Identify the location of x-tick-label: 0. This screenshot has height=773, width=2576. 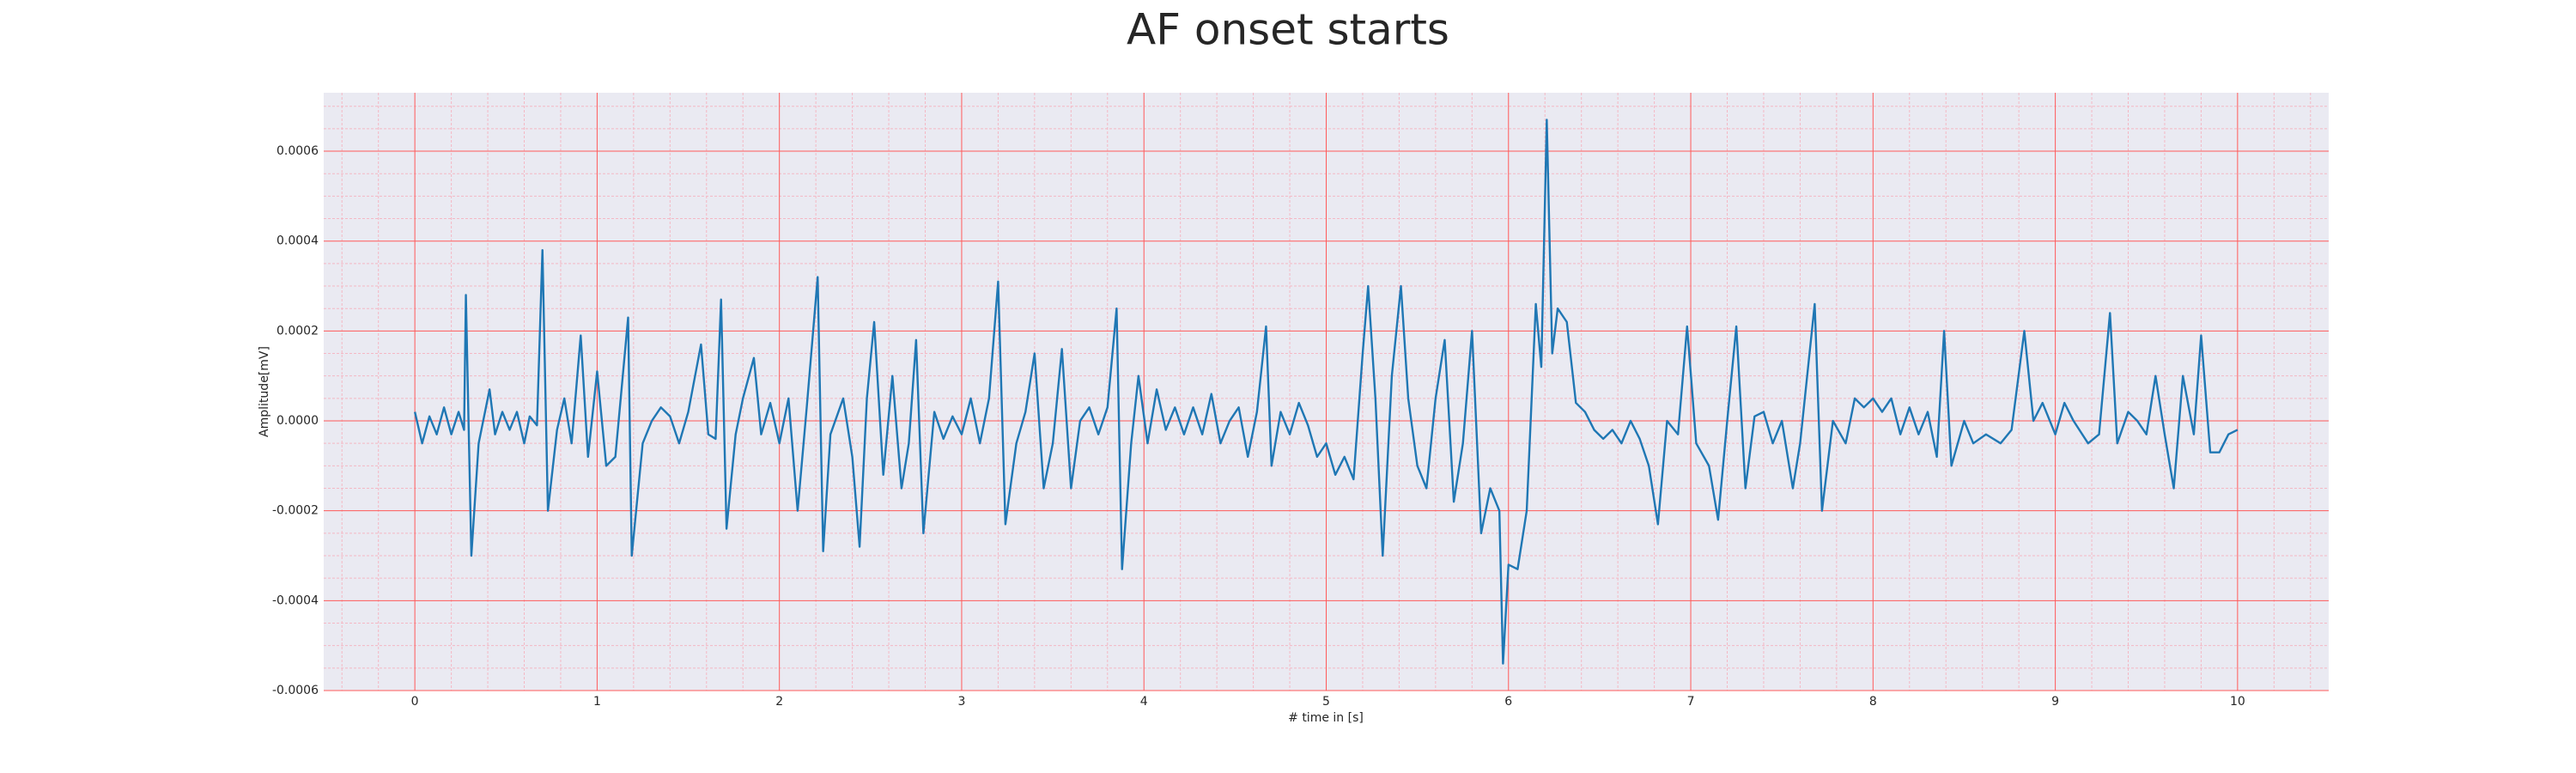
(415, 702).